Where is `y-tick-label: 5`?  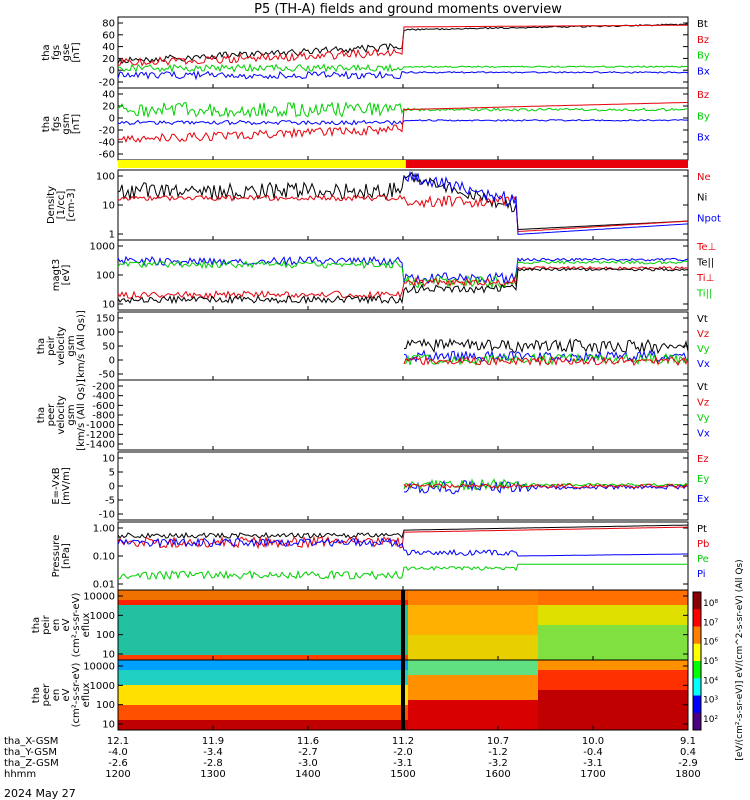
y-tick-label: 5 is located at coordinates (112, 473).